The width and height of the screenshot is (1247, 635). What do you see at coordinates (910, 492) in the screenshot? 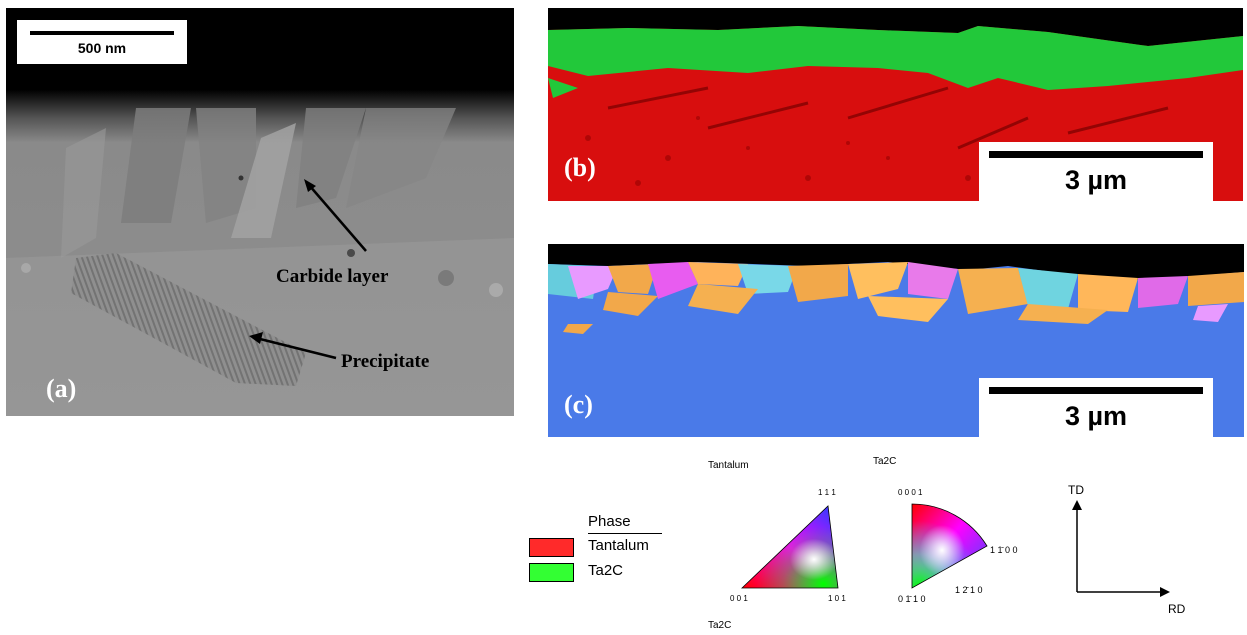
I see `ipf-label-0001: 0 0 0 1` at bounding box center [910, 492].